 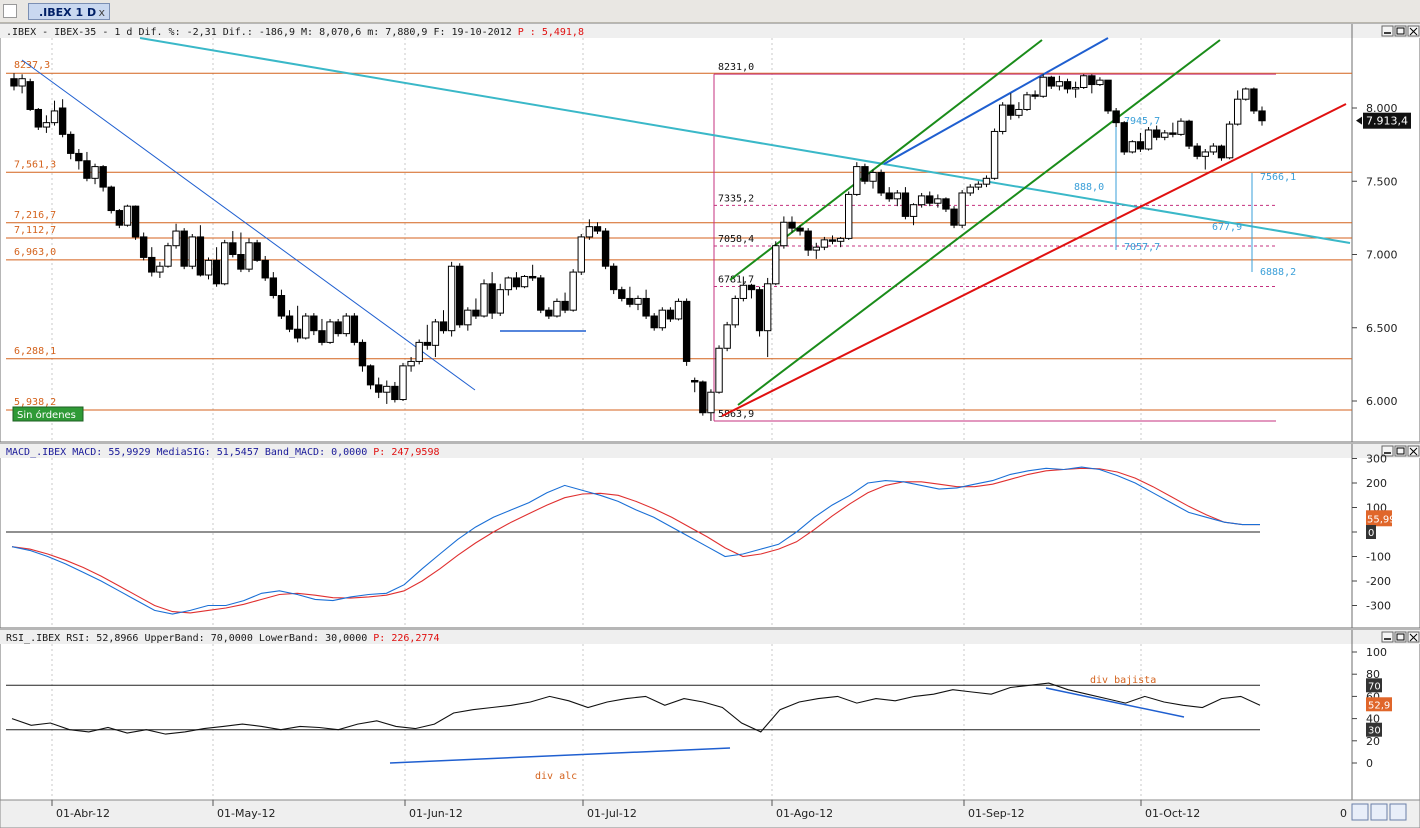 What do you see at coordinates (736, 414) in the screenshot?
I see `fib-level-label: 5863,9` at bounding box center [736, 414].